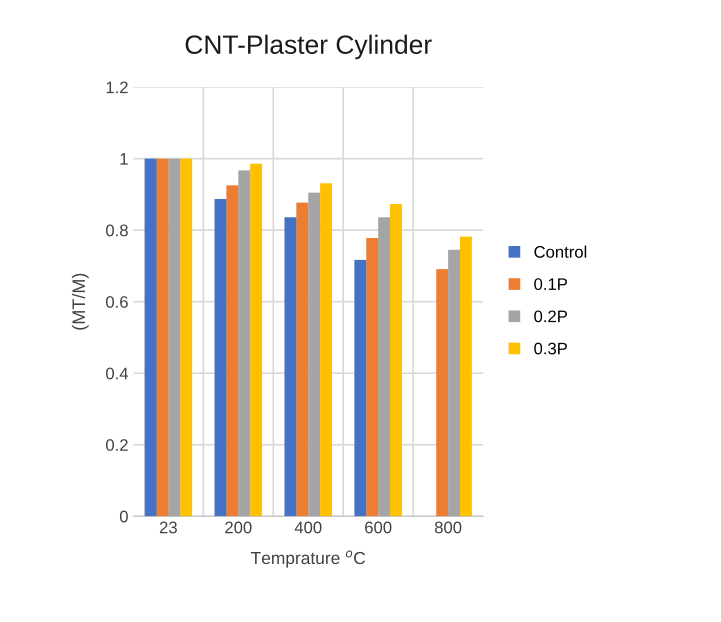  I want to click on legend-label: Control, so click(560, 252).